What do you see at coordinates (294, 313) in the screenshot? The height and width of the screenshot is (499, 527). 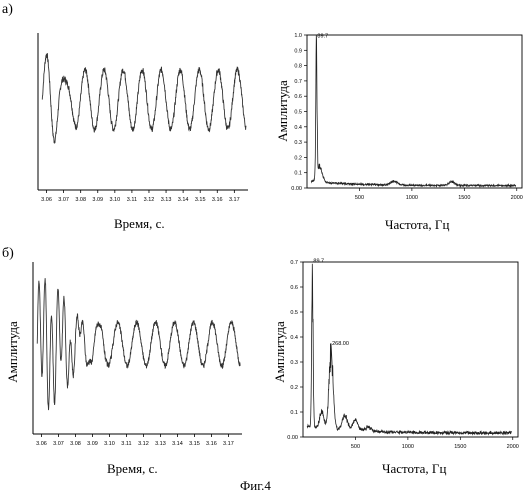 I see `y-tick-label: 0.5` at bounding box center [294, 313].